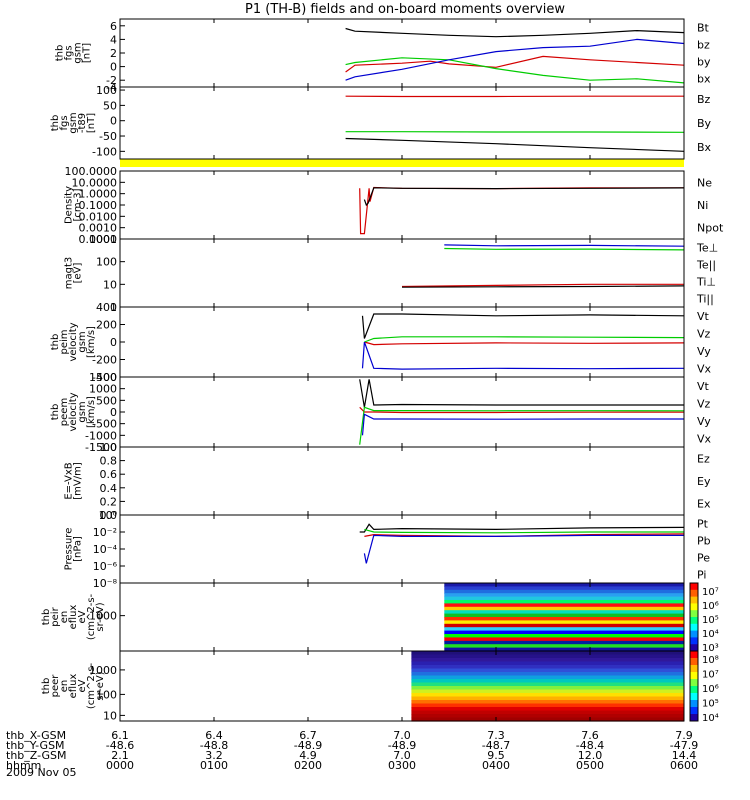 Image resolution: width=750 pixels, height=800 pixels. I want to click on y-tick-label: 400, so click(106, 307).